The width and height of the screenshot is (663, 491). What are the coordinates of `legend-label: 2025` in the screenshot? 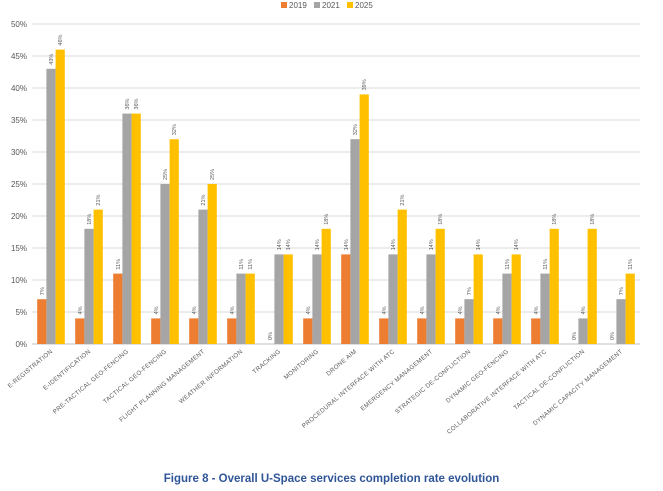 It's located at (364, 5).